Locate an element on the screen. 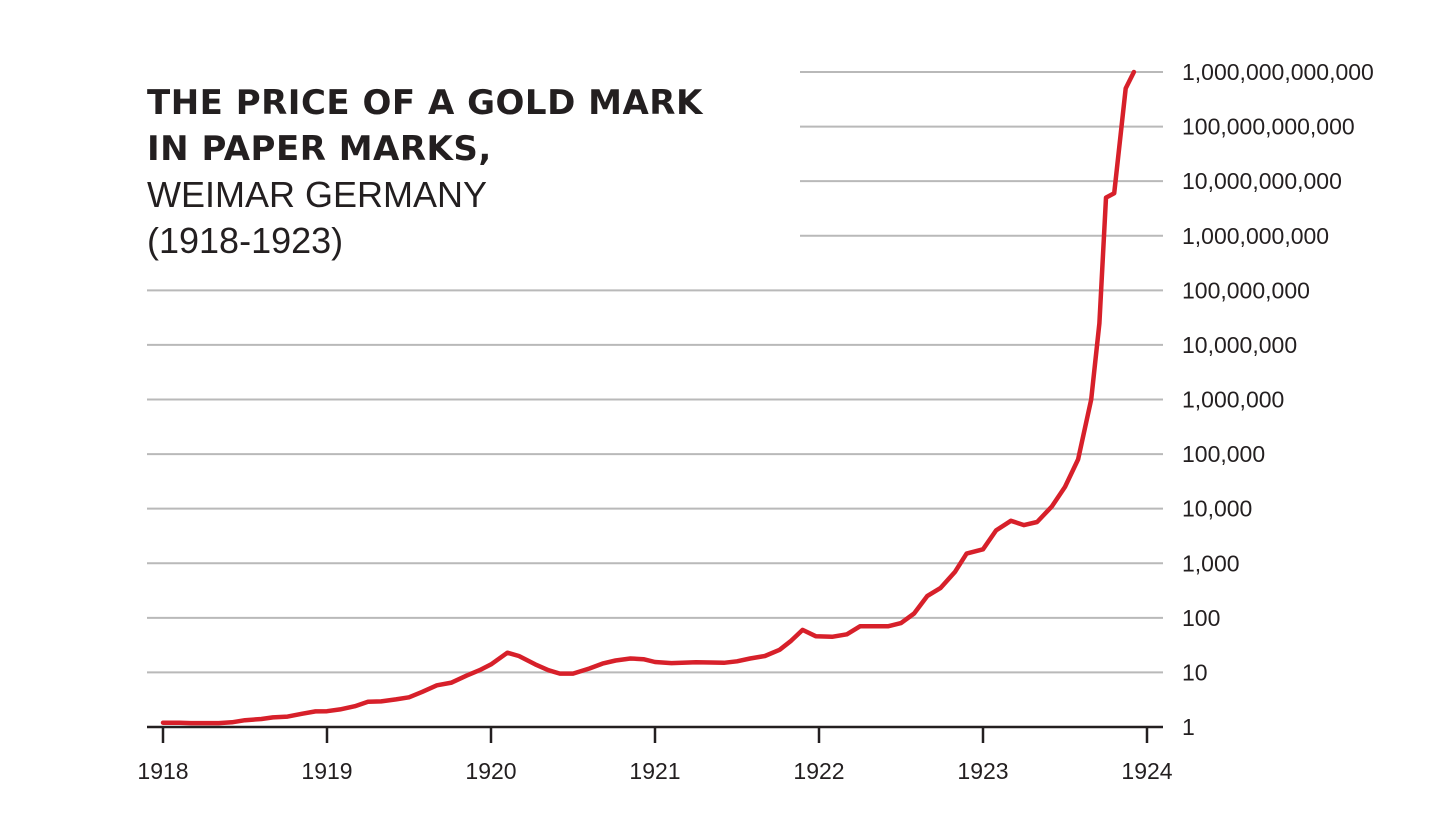  y-tick-label: 1 is located at coordinates (1188, 727).